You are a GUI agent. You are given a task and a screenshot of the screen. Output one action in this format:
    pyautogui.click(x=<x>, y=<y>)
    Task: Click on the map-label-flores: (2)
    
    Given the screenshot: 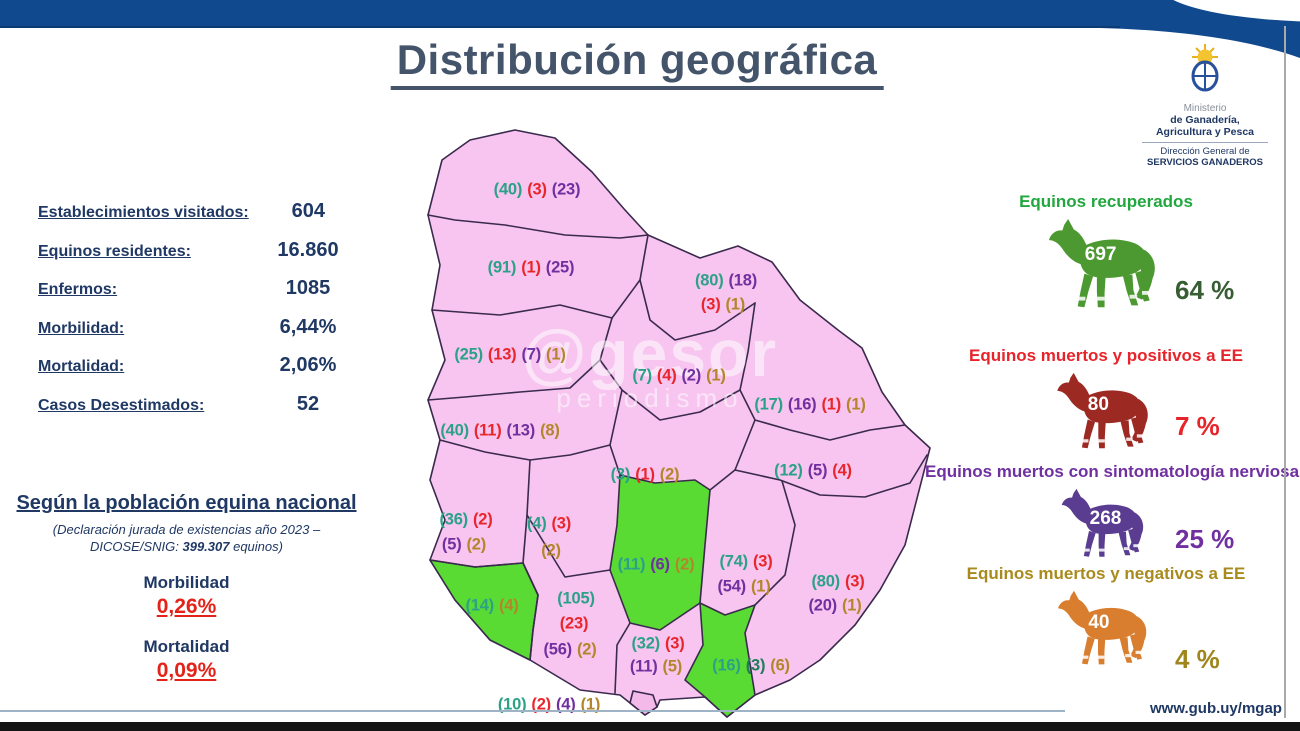 What is the action you would take?
    pyautogui.click(x=551, y=551)
    